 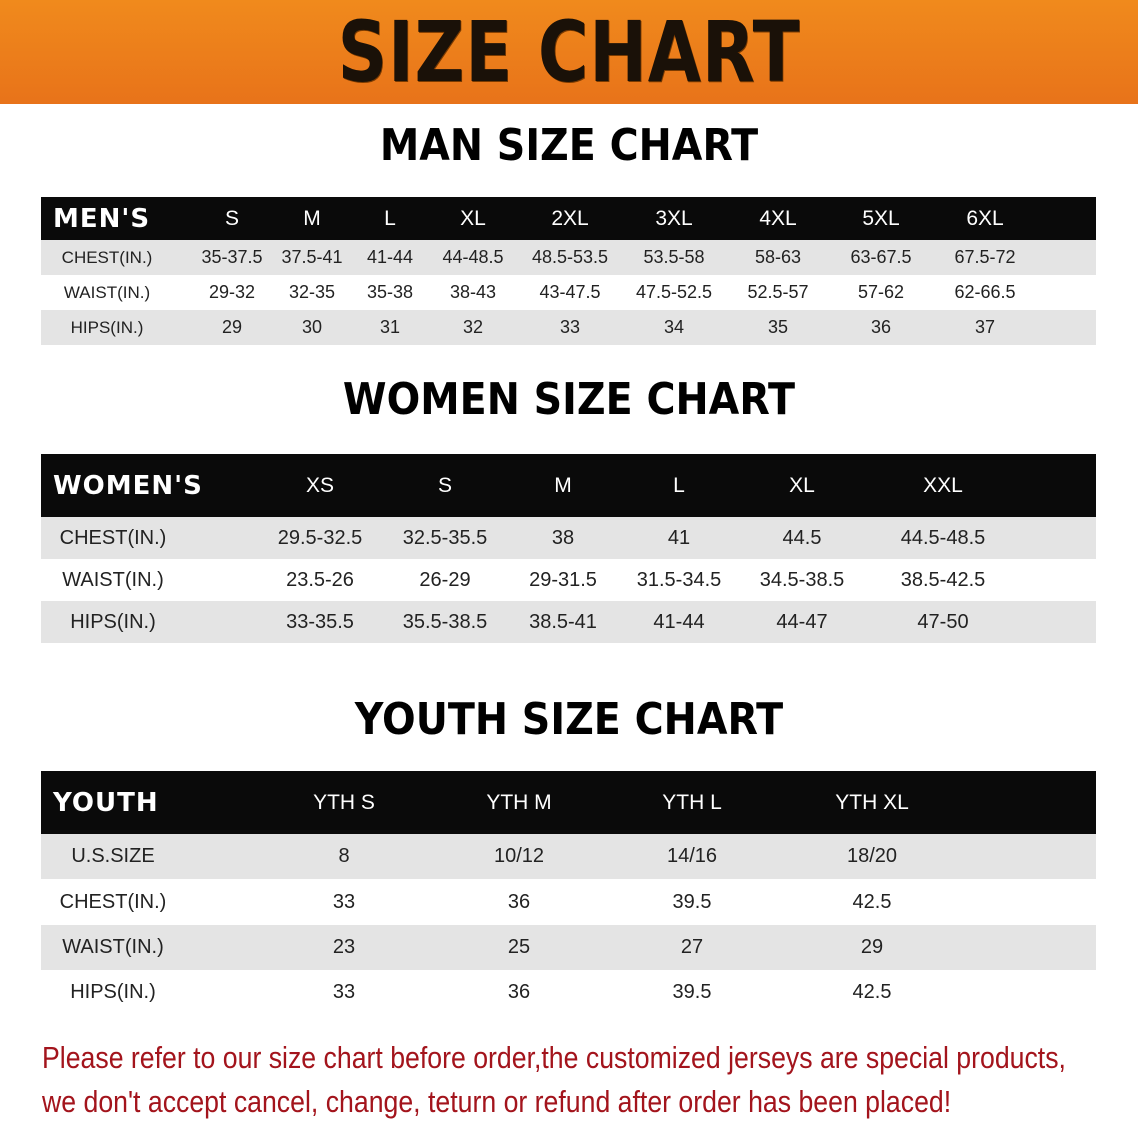 What do you see at coordinates (390, 327) in the screenshot?
I see `value-cell: 31` at bounding box center [390, 327].